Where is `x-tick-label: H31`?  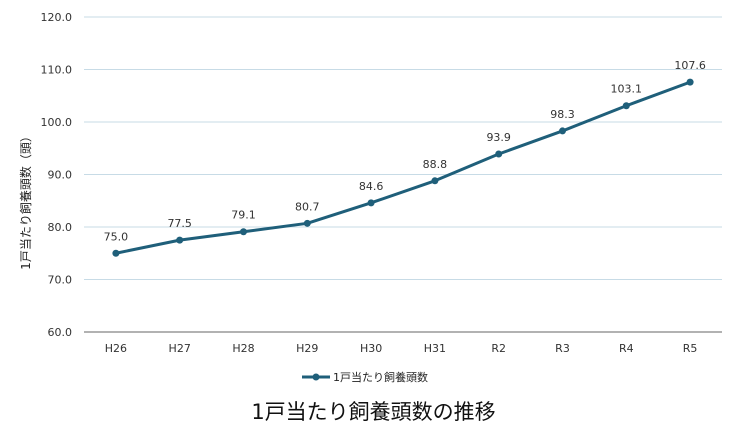 x-tick-label: H31 is located at coordinates (435, 348).